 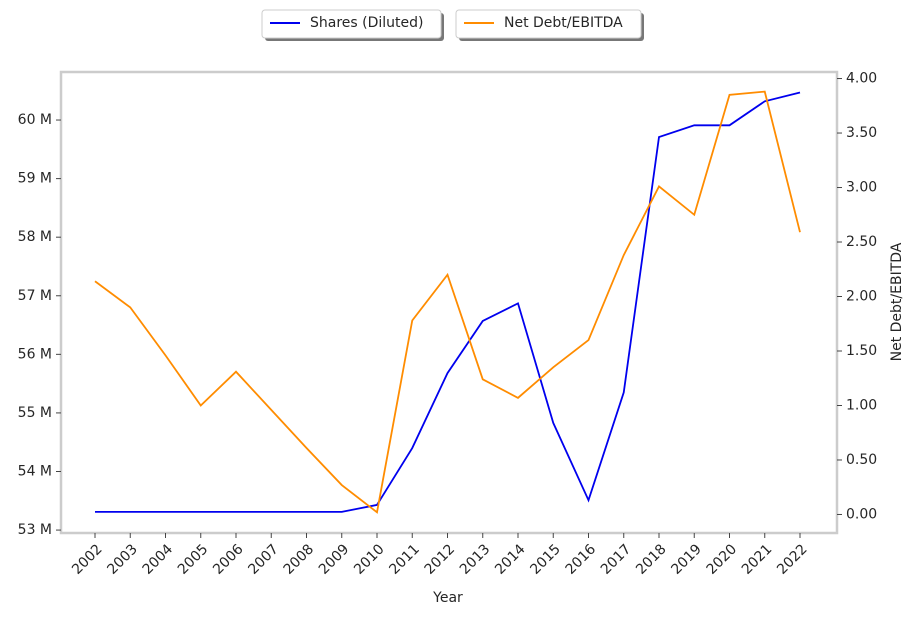 I want to click on x-tick-label: 2015, so click(x=545, y=559).